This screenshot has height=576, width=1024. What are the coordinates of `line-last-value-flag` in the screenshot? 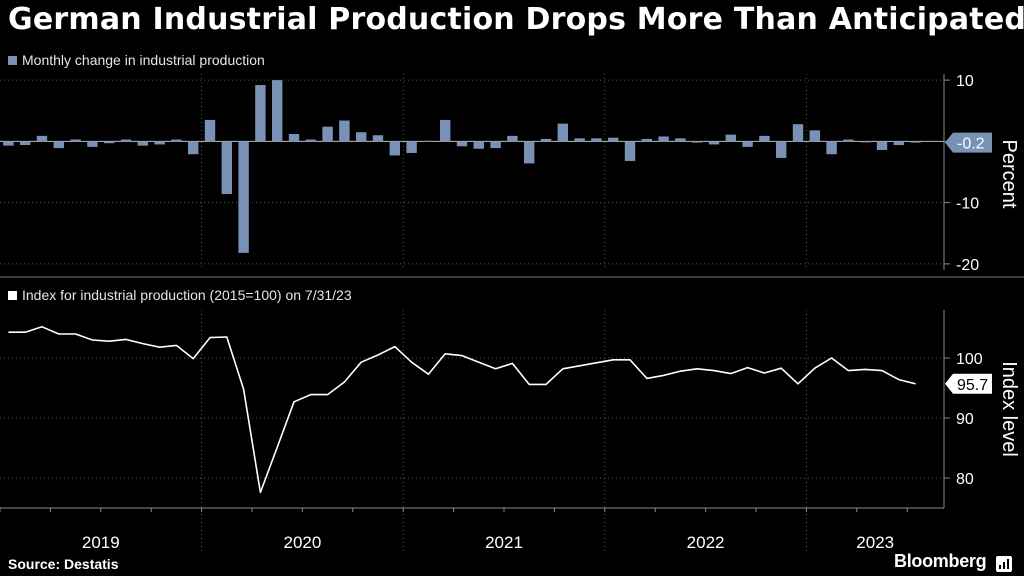 It's located at (968, 383).